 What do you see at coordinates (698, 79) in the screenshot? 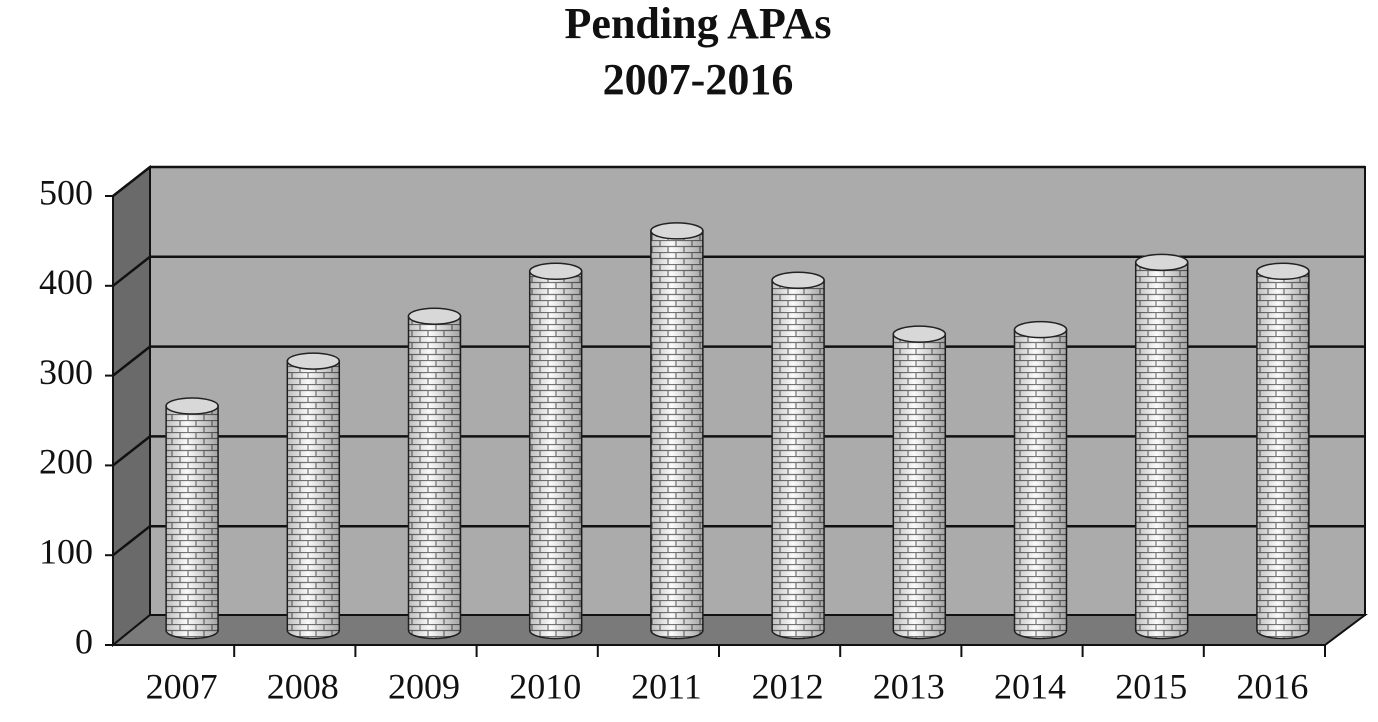
I see `chart-subtitle: 2007-2016` at bounding box center [698, 79].